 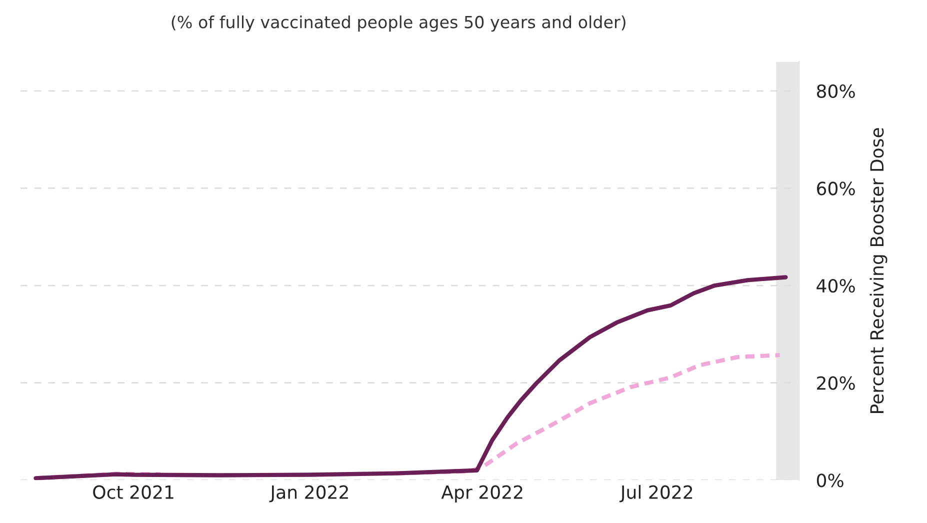 I want to click on x-tick-label: Apr 2022, so click(x=481, y=493).